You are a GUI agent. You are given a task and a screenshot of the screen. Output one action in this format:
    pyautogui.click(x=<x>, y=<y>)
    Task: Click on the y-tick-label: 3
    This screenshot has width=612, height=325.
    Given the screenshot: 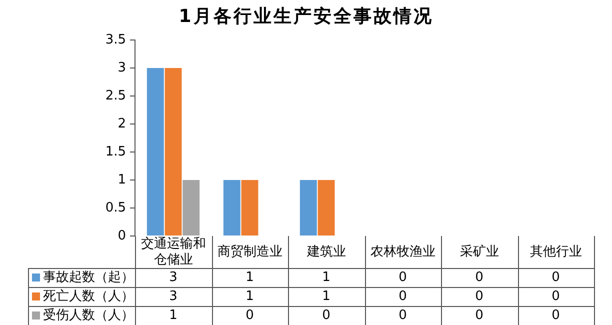 What is the action you would take?
    pyautogui.click(x=122, y=68)
    